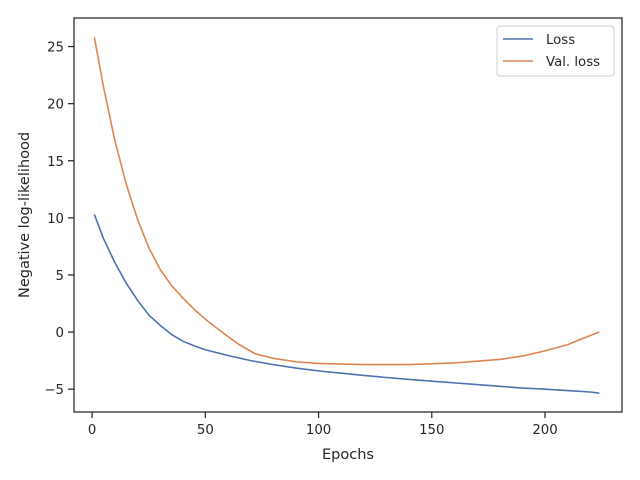  What do you see at coordinates (431, 430) in the screenshot?
I see `x-tick-label: 150` at bounding box center [431, 430].